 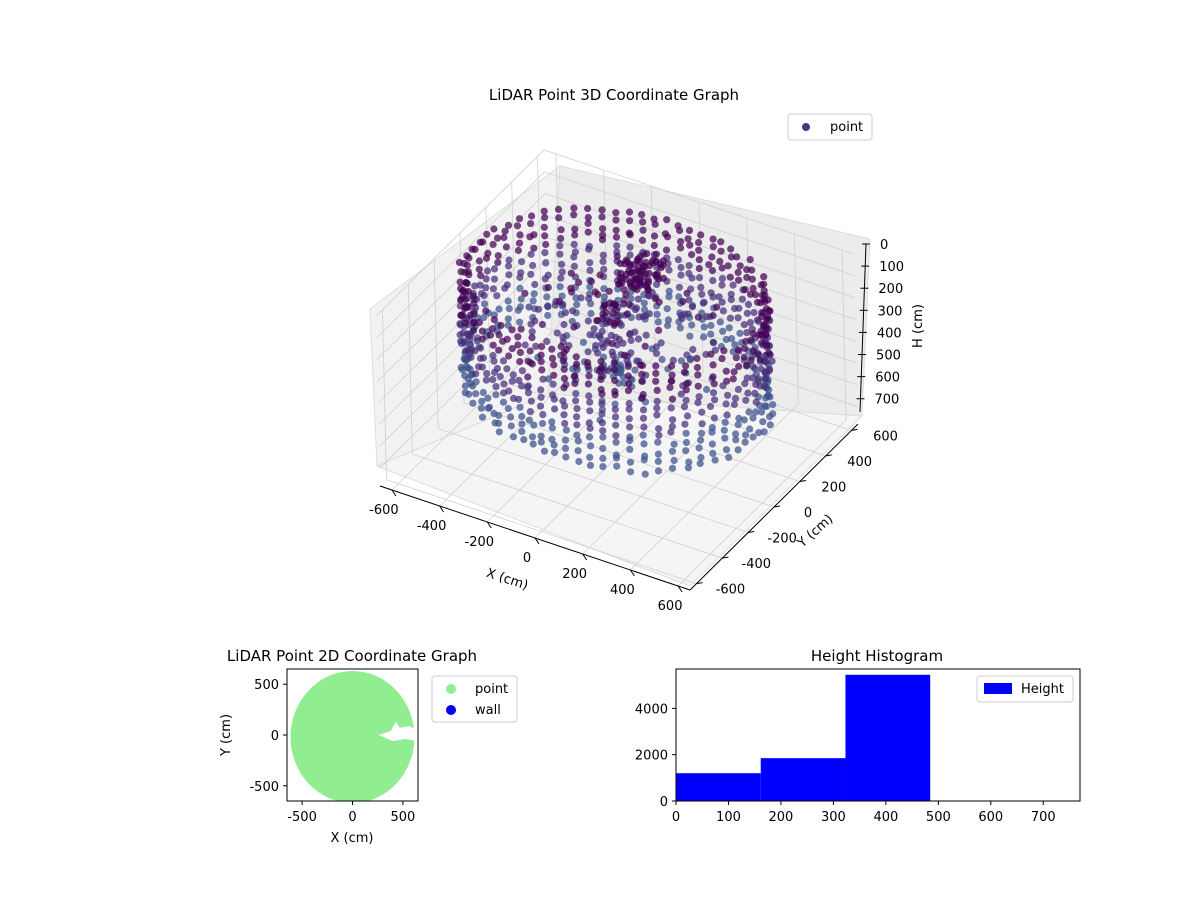 I want to click on x-tick-label-3d: 600, so click(x=670, y=606).